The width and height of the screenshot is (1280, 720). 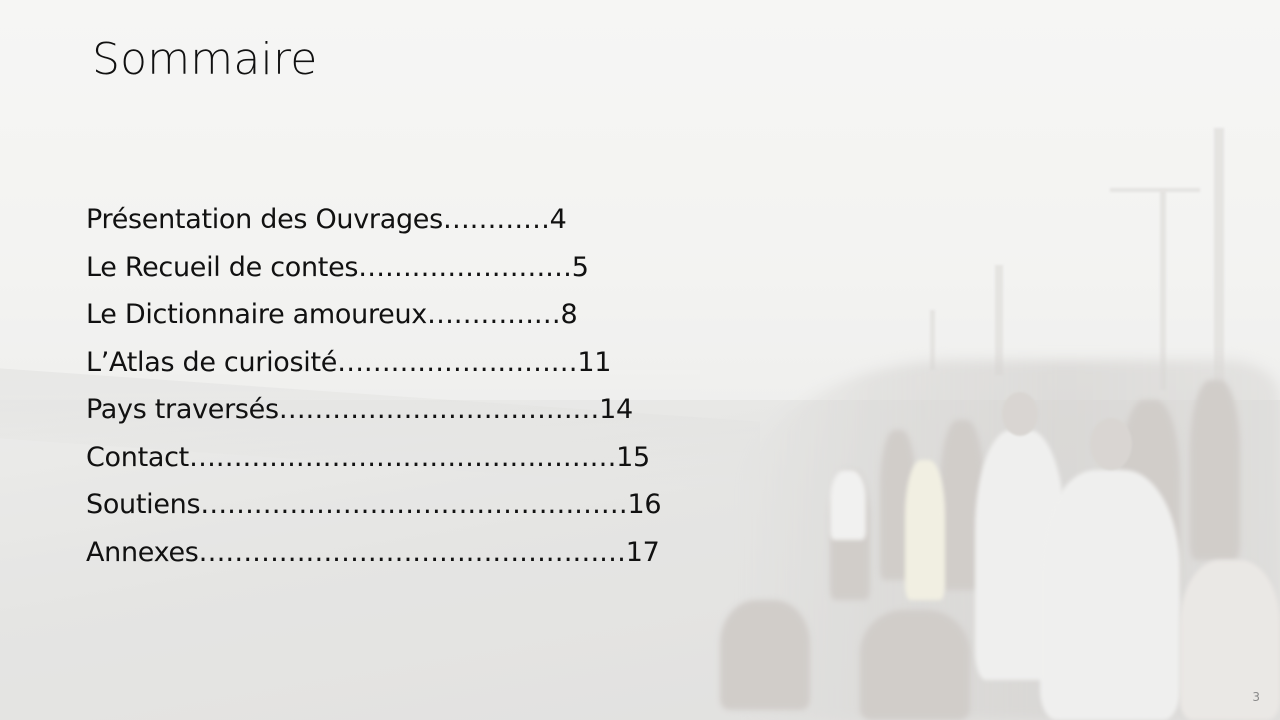 What do you see at coordinates (1256, 697) in the screenshot?
I see `slide-number: 3` at bounding box center [1256, 697].